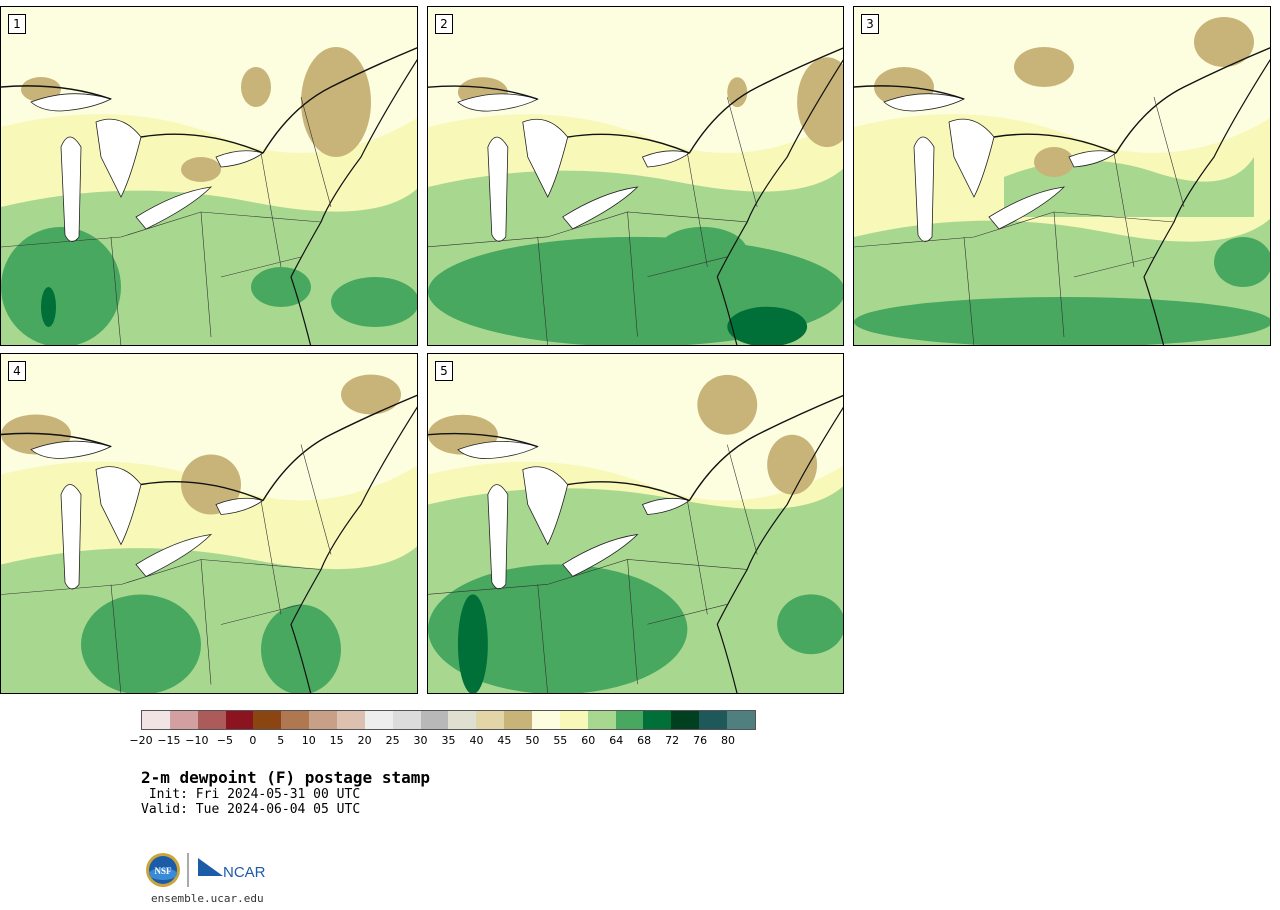 The image size is (1280, 910). I want to click on nsf-logo-icon: NSF, so click(163, 870).